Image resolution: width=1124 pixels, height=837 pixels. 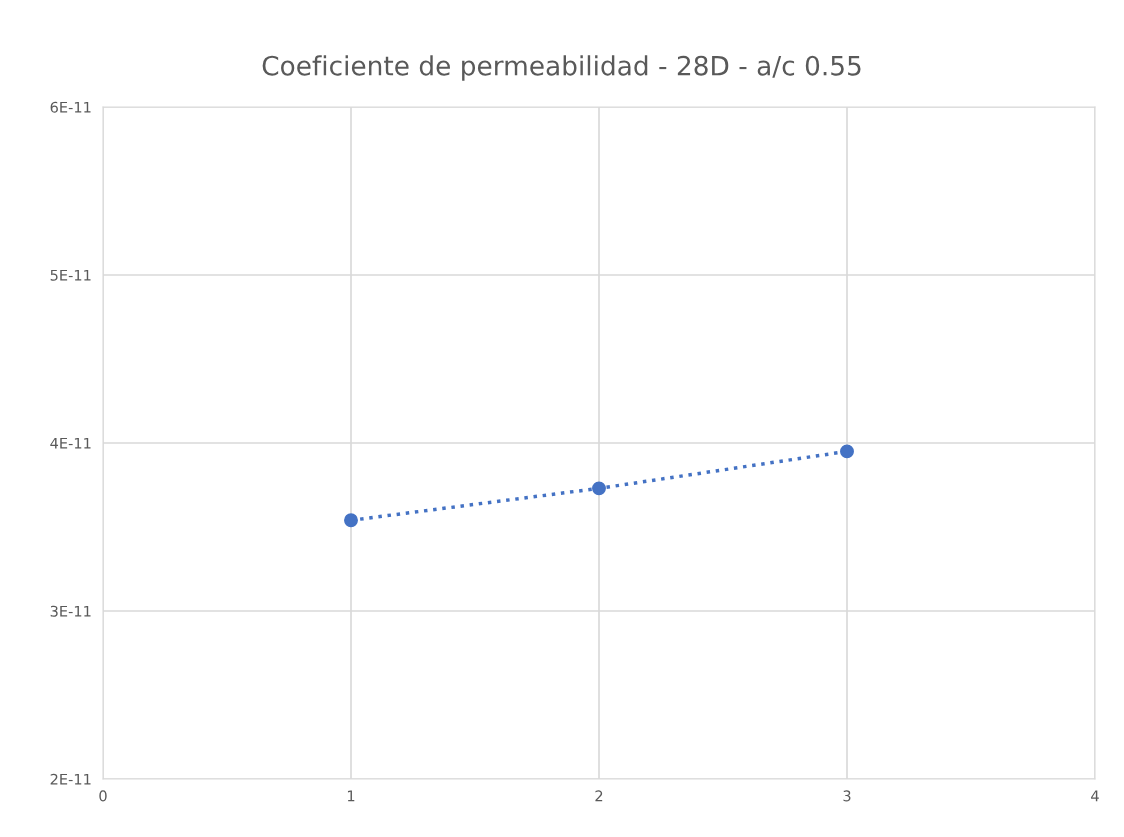 I want to click on x-tick-label: 0, so click(x=103, y=796).